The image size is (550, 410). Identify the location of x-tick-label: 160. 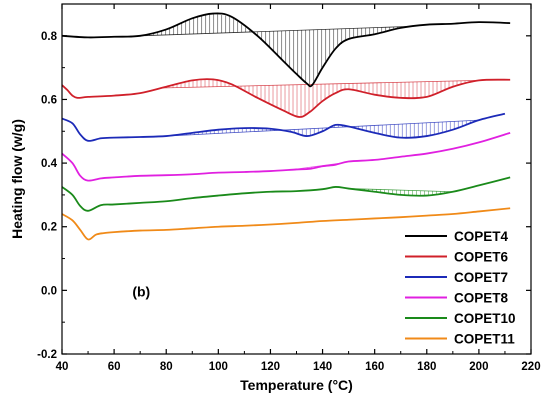
(374, 367).